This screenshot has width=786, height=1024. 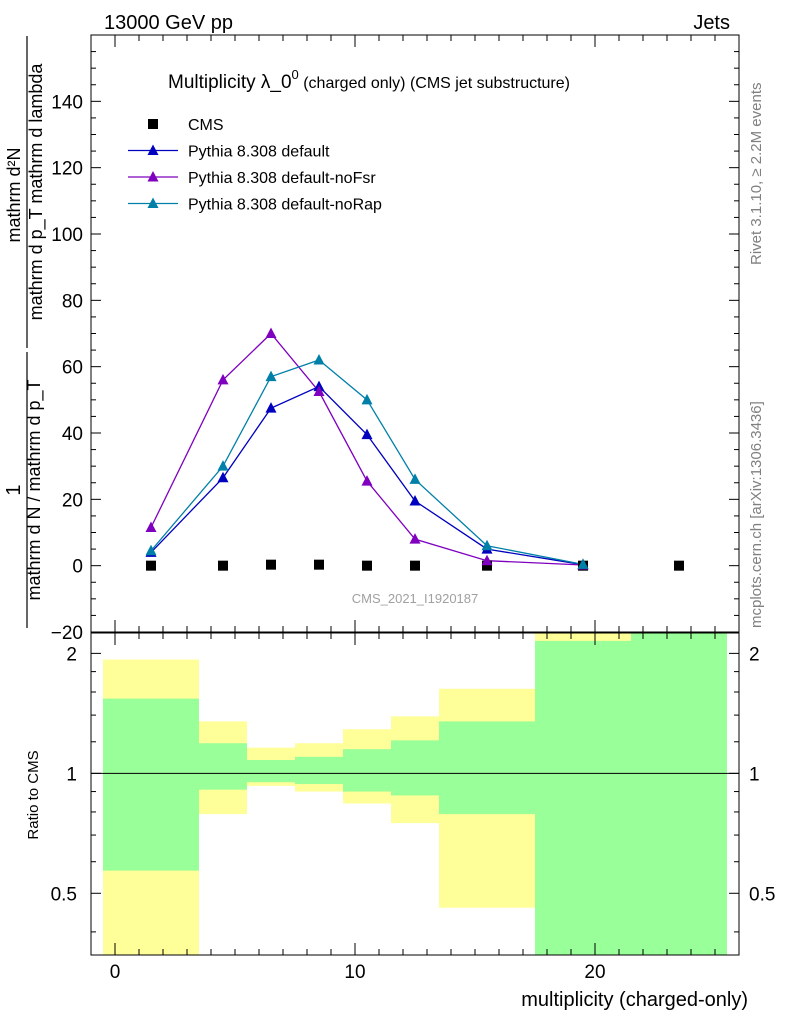 What do you see at coordinates (415, 598) in the screenshot?
I see `watermark: CMS_2021_I1920187` at bounding box center [415, 598].